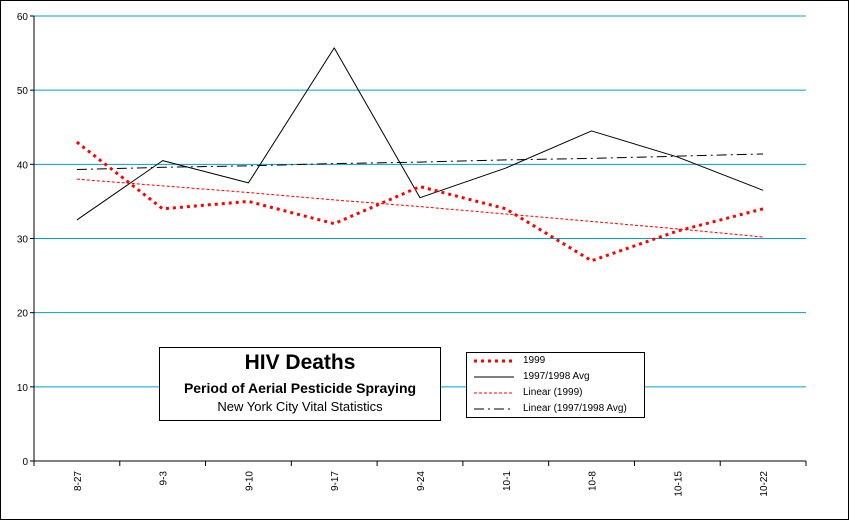 The width and height of the screenshot is (849, 520). I want to click on y-tick-label-40: 40, so click(23, 165).